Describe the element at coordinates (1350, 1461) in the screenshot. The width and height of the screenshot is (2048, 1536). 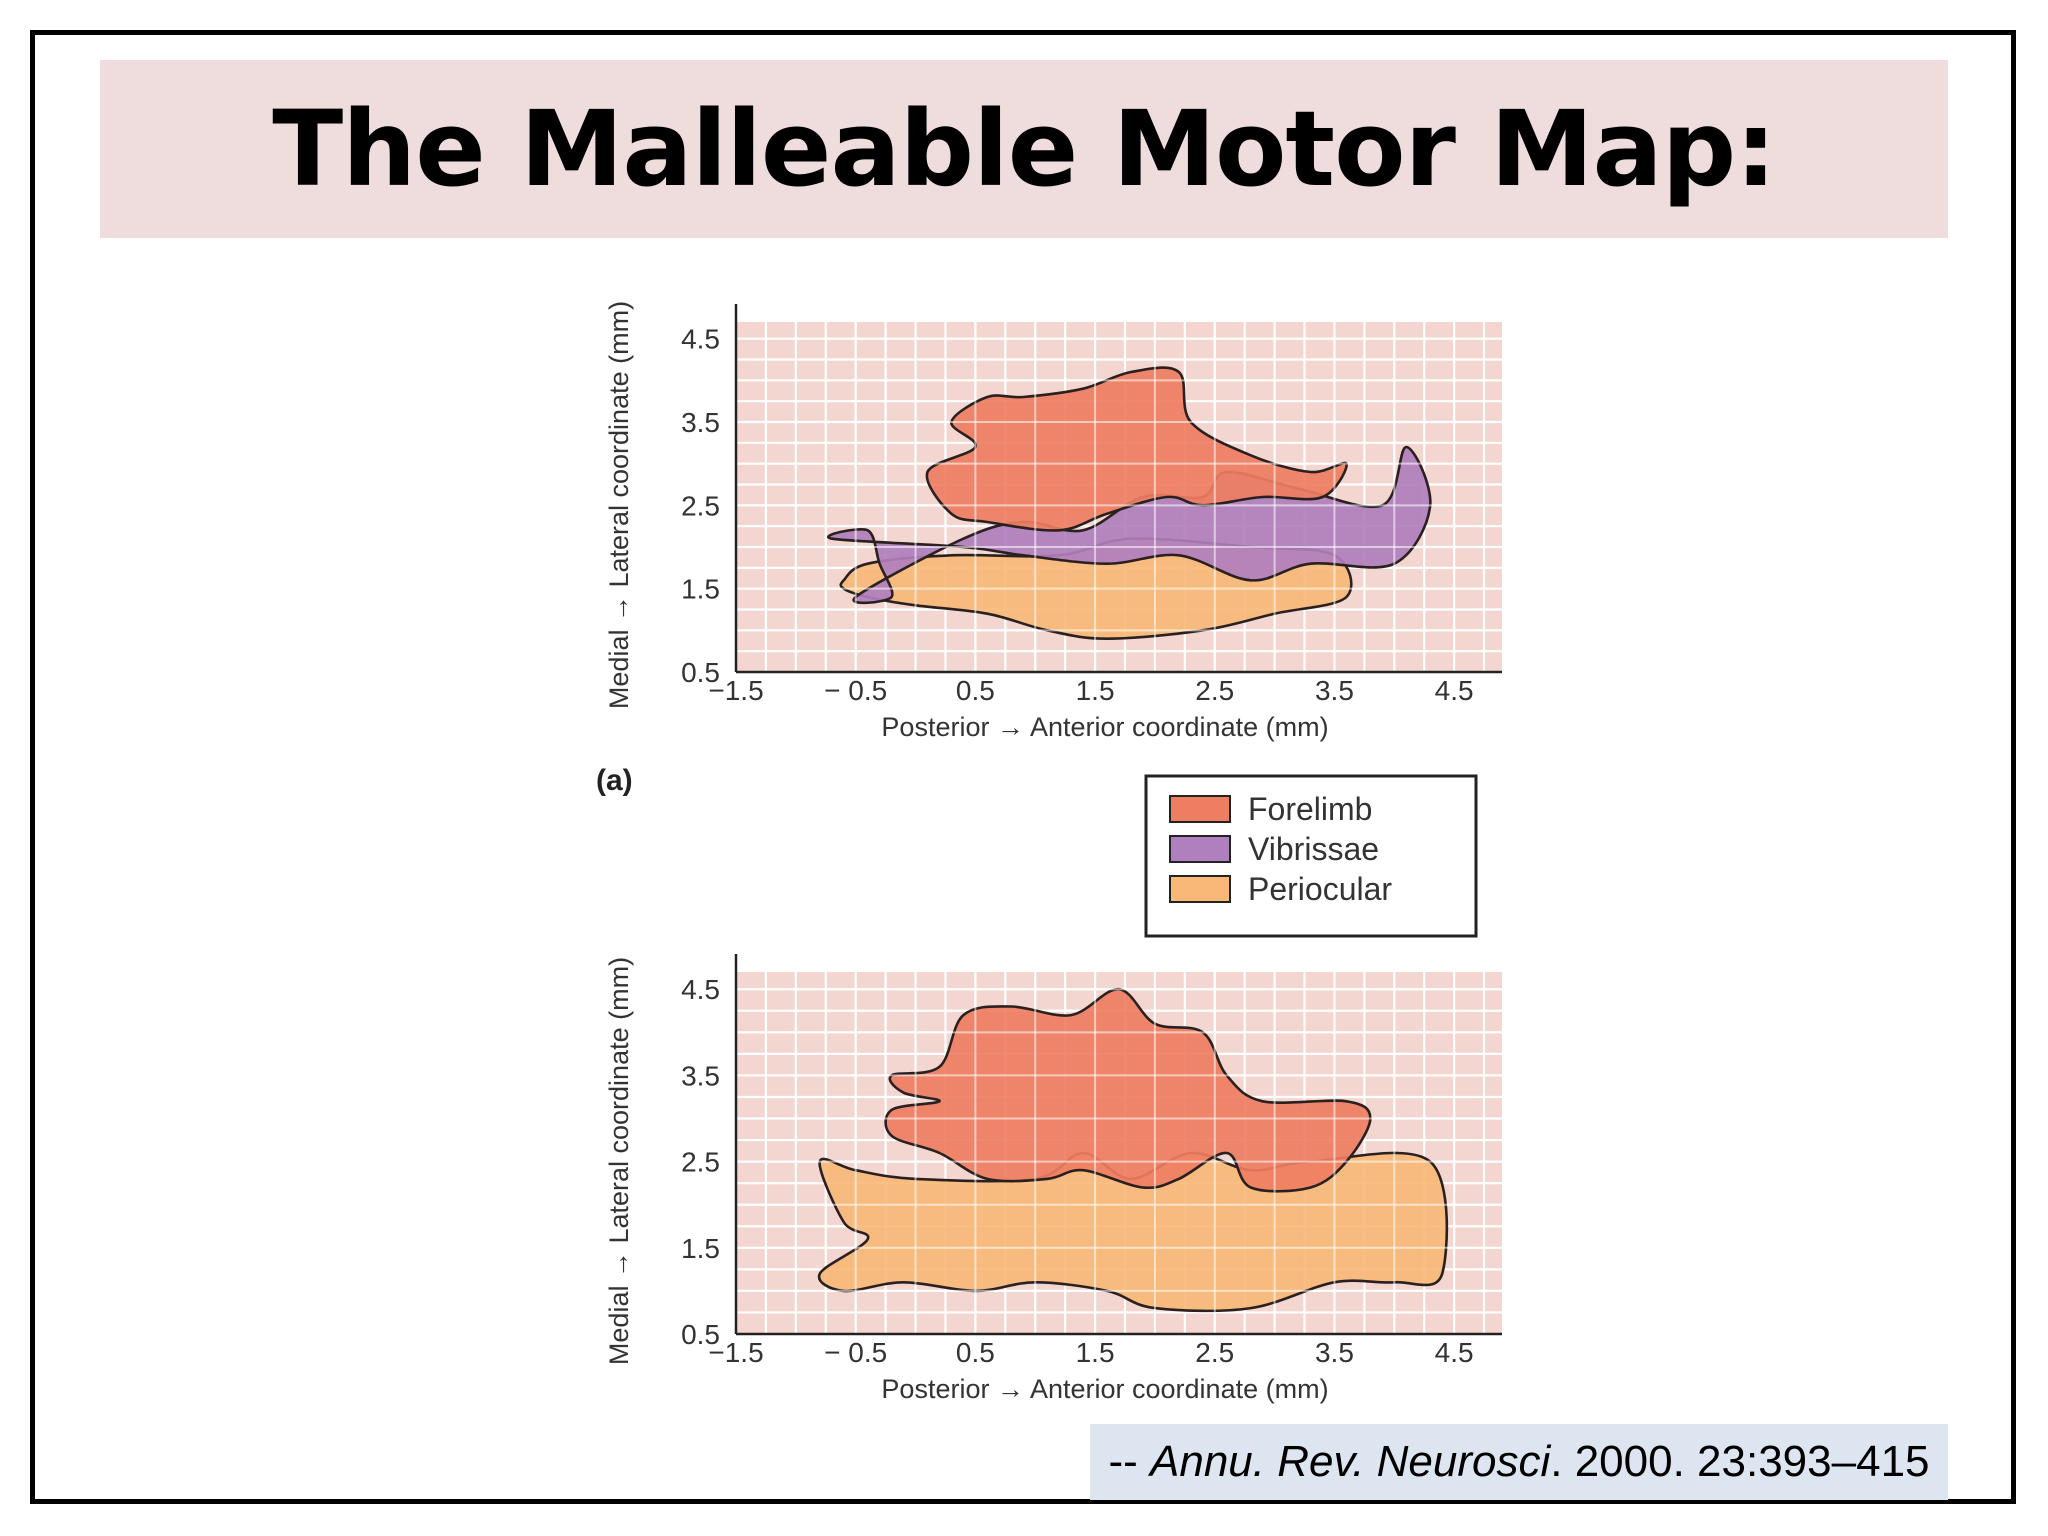
I see `citation-journal: Annu. Rev. Neurosci` at that location.